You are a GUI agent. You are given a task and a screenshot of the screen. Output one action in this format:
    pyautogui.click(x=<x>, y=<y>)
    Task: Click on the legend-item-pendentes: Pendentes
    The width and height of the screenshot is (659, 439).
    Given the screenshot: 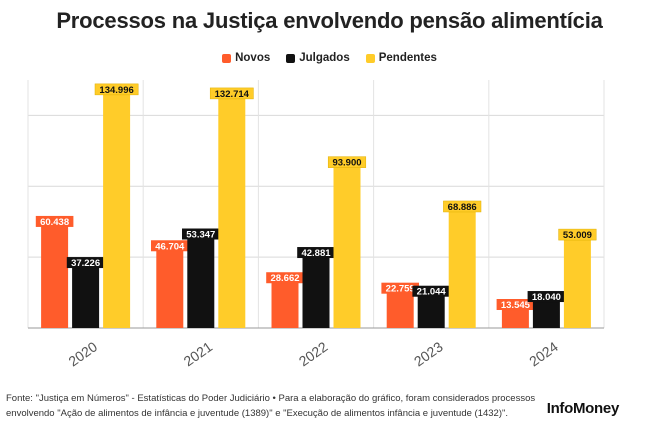 What is the action you would take?
    pyautogui.click(x=401, y=58)
    